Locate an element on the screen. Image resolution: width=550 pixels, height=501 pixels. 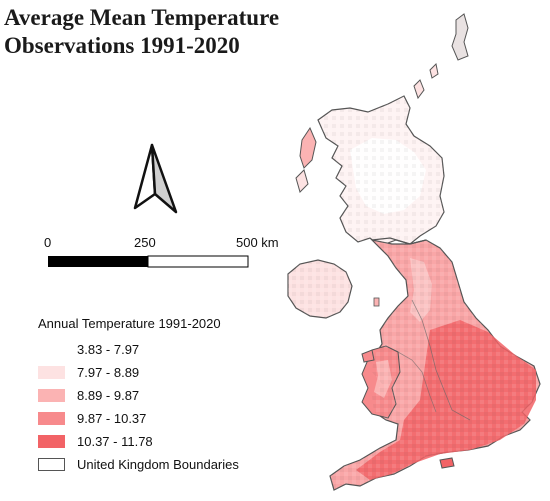
northern-ireland-region is located at coordinates (320, 289).